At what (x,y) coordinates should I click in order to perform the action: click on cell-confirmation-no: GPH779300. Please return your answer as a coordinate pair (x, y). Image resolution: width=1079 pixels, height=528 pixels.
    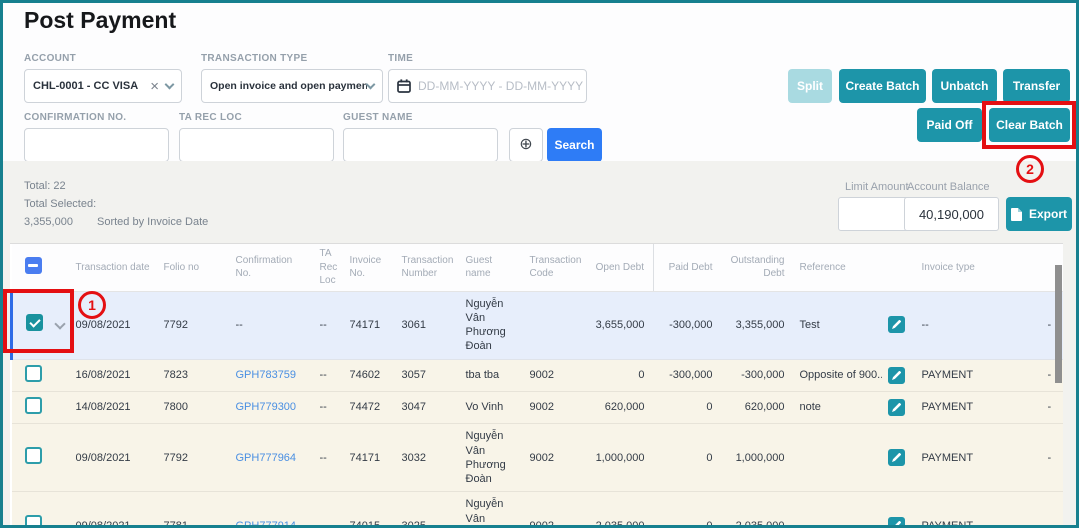
    Looking at the image, I should click on (272, 407).